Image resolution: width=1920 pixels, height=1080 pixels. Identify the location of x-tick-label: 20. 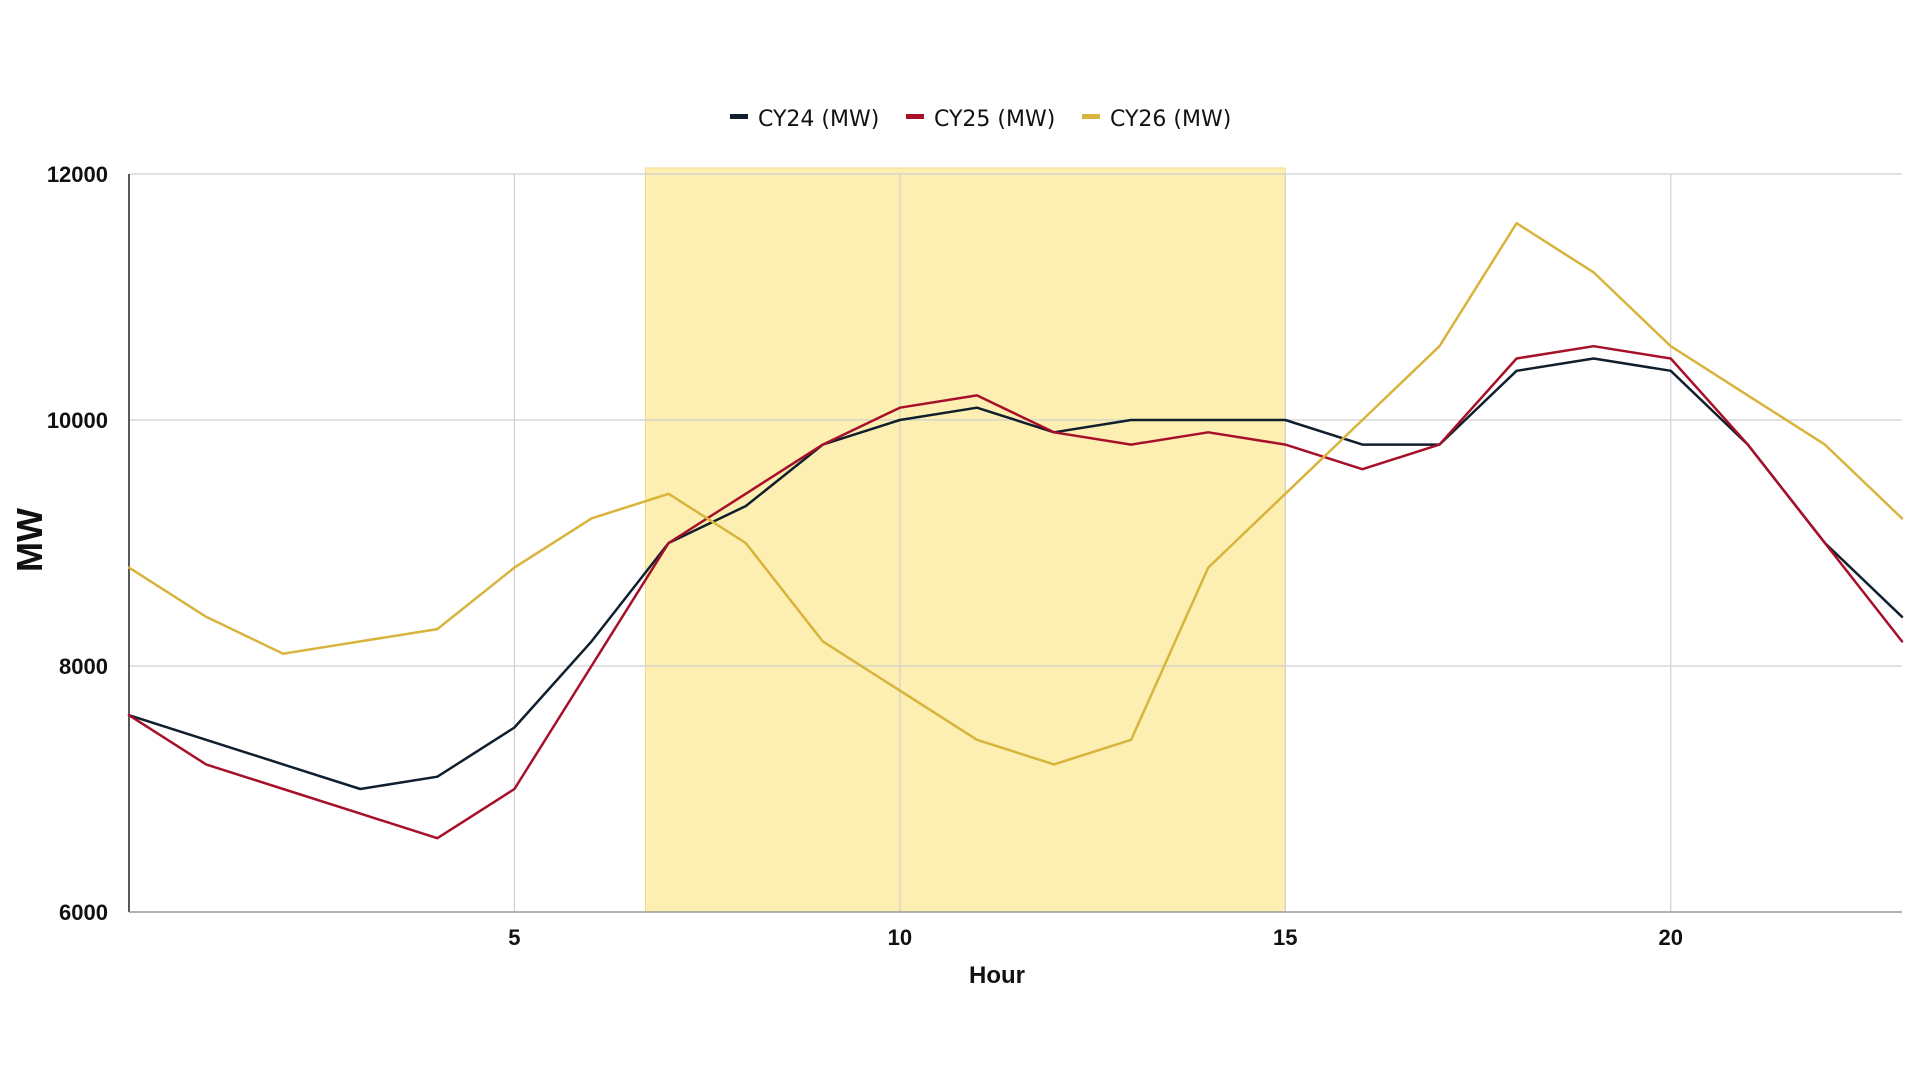
(1670, 937).